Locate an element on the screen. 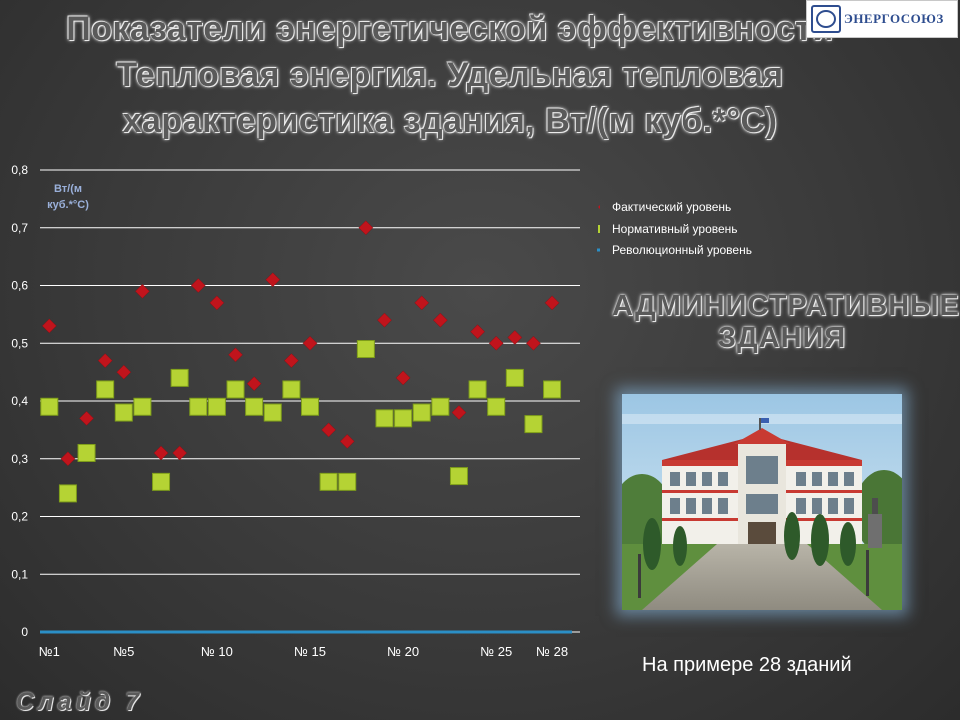 The width and height of the screenshot is (960, 720). y-tick-label: 0,5 is located at coordinates (19, 343).